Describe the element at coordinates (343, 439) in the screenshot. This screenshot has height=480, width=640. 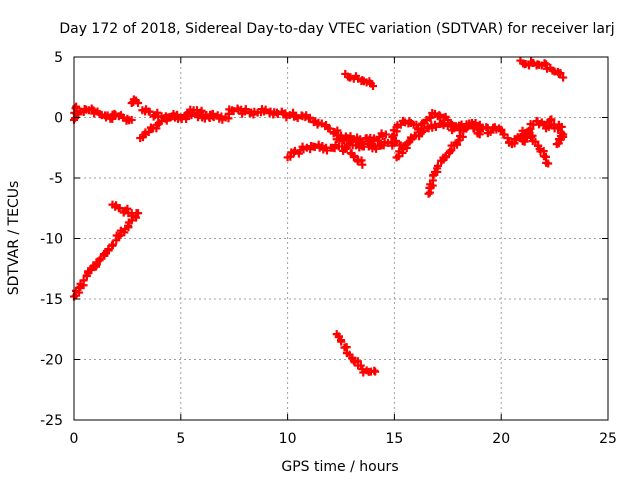
I see `x-tick-labels: 0 5 10 15 20 25` at that location.